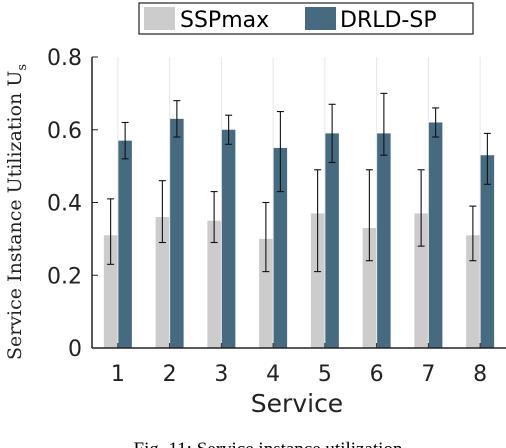  What do you see at coordinates (224, 20) in the screenshot?
I see `legend-label-sspmax: SSPmax` at bounding box center [224, 20].